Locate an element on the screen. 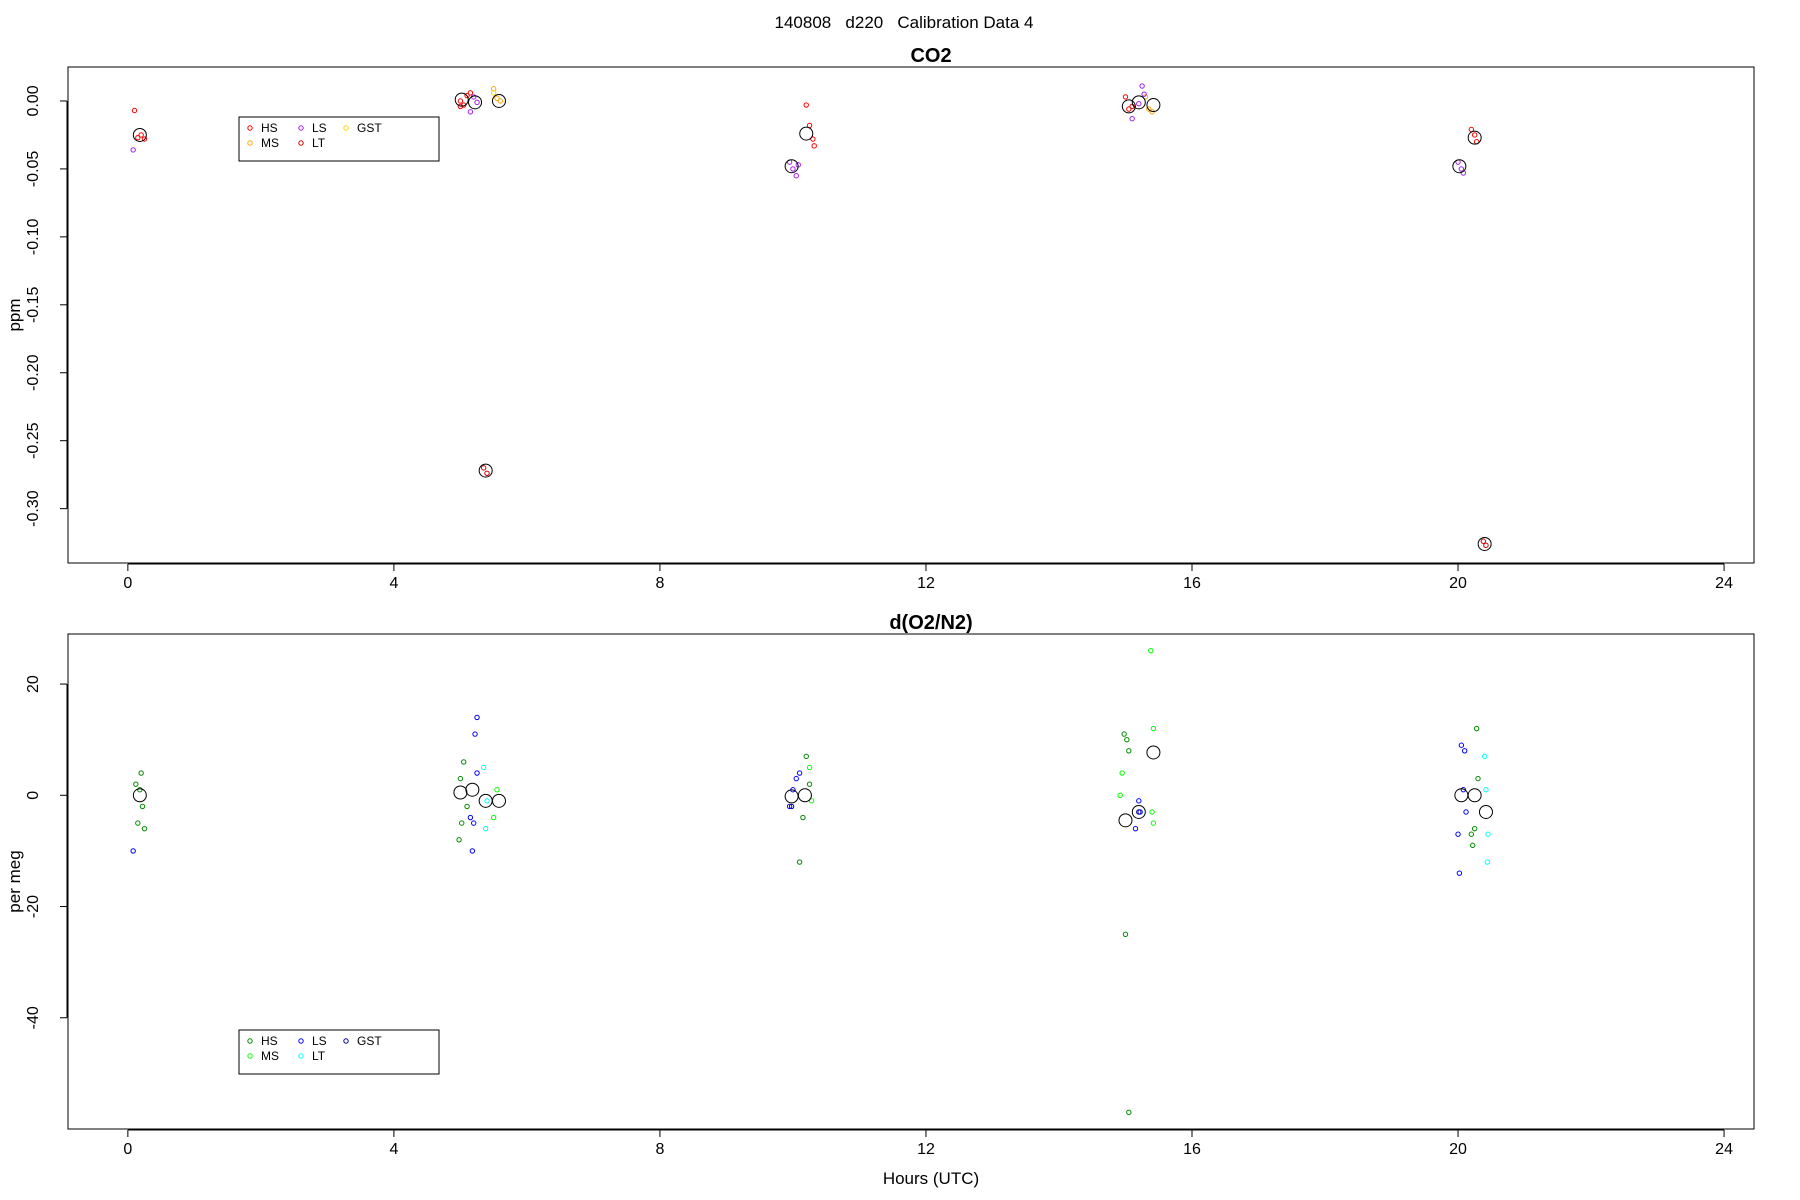 The image size is (1800, 1200). x-tick-label: 12 is located at coordinates (926, 583).